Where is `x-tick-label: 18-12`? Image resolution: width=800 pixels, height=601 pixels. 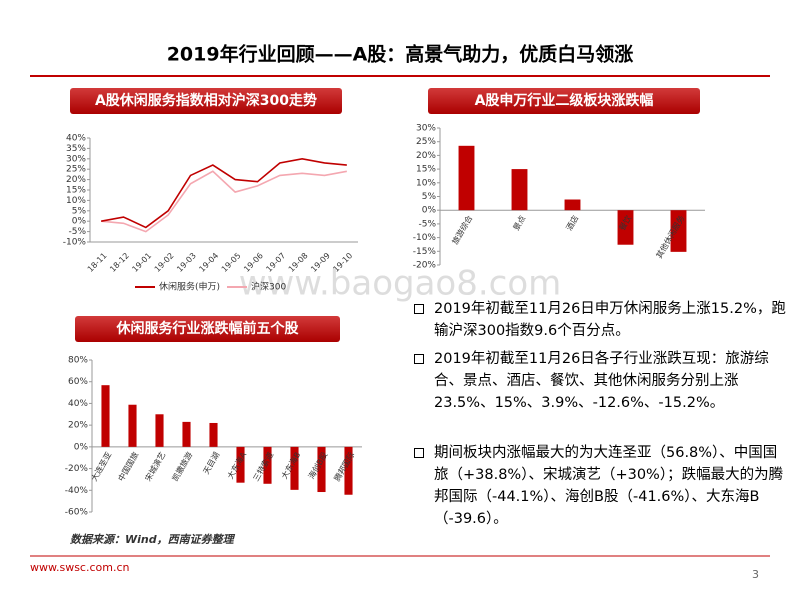 x-tick-label: 18-12 is located at coordinates (119, 262).